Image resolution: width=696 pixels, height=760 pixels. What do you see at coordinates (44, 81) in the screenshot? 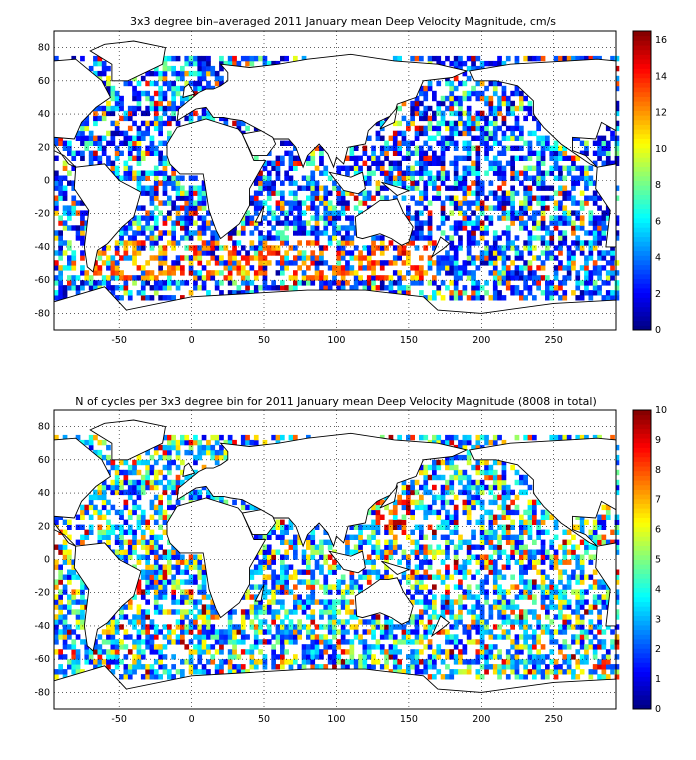
I see `y-tick-label: 60` at bounding box center [44, 81].